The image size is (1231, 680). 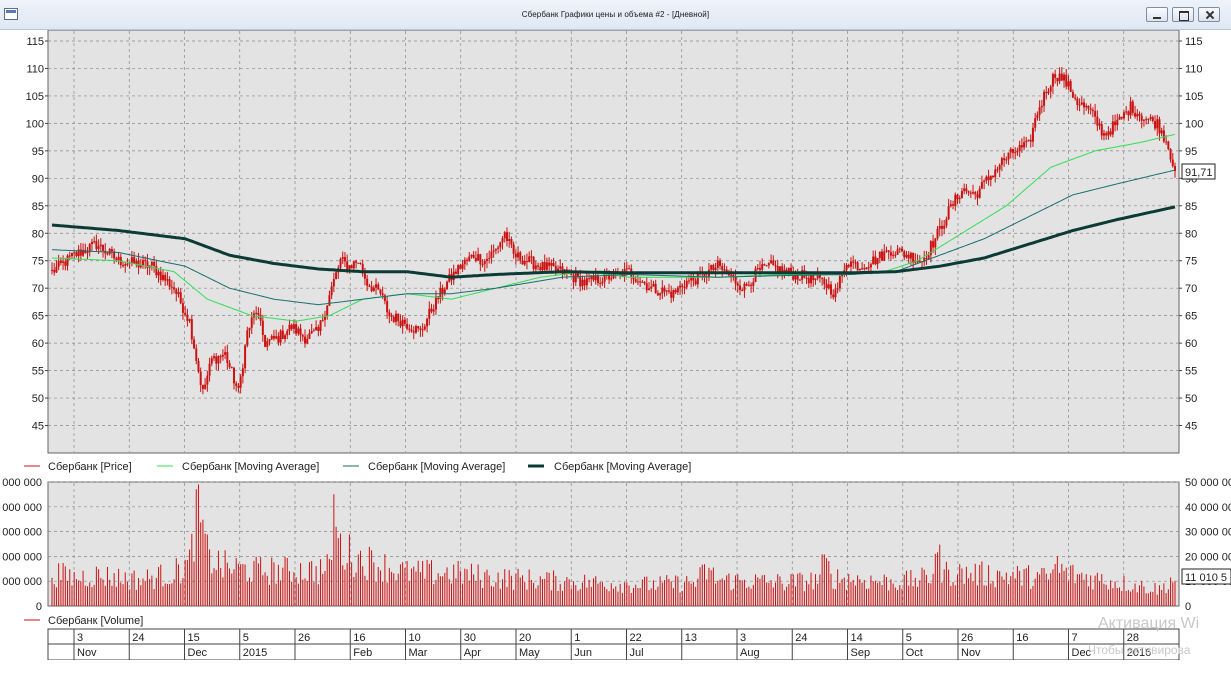 I want to click on volume-tick-right: 30 000 000, so click(x=1208, y=533).